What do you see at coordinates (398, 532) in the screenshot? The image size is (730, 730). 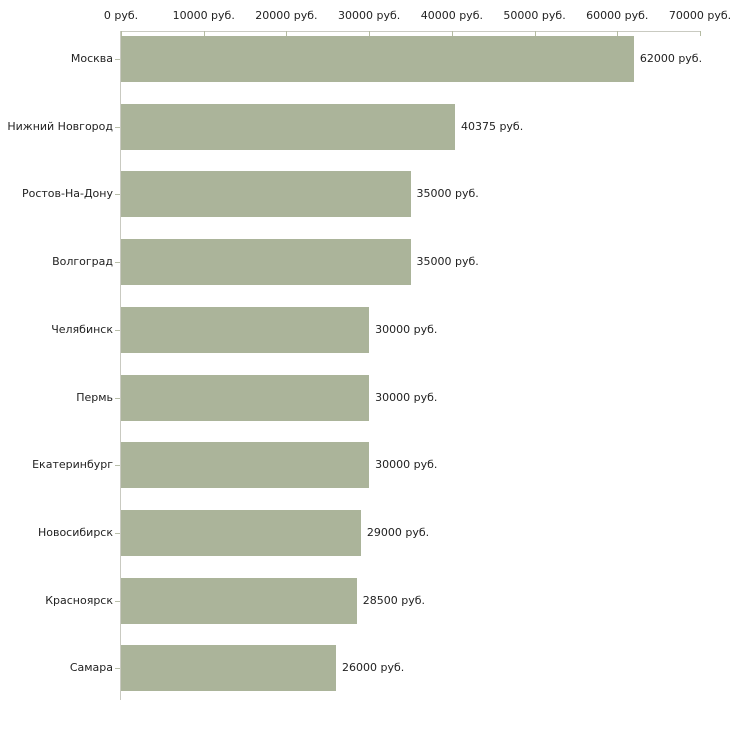 I see `value-label: 29000 руб.` at bounding box center [398, 532].